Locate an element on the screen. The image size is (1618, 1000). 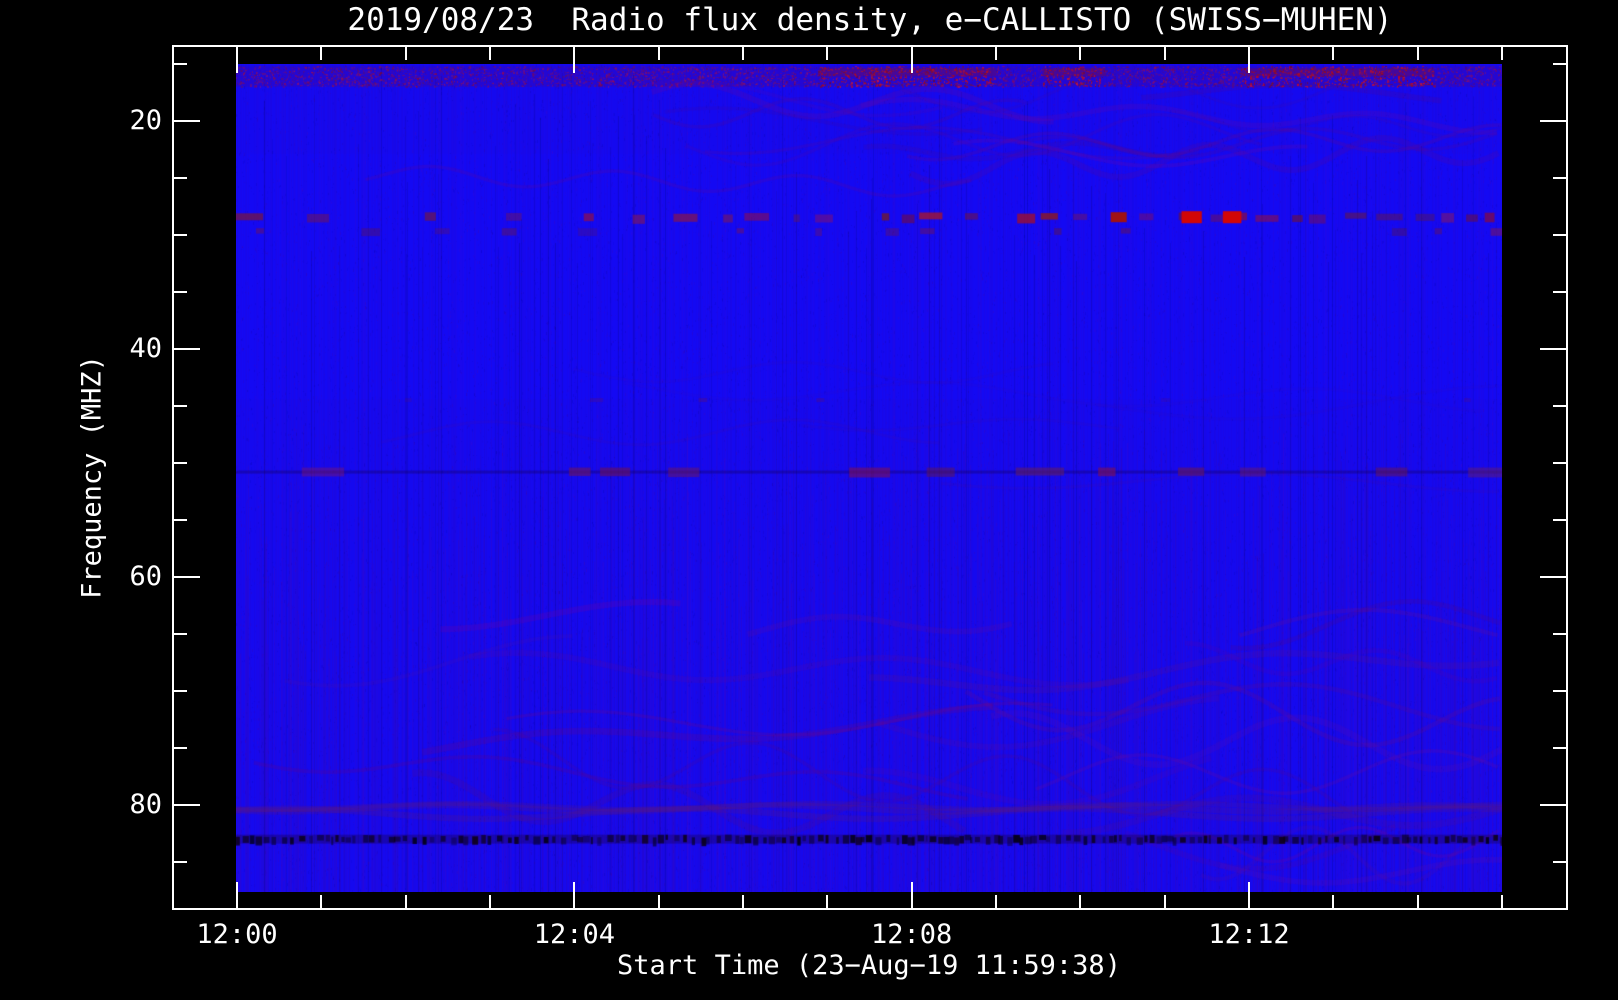
x-axis-title: Start Time (23−Aug−19 11:59:38) is located at coordinates (869, 965).